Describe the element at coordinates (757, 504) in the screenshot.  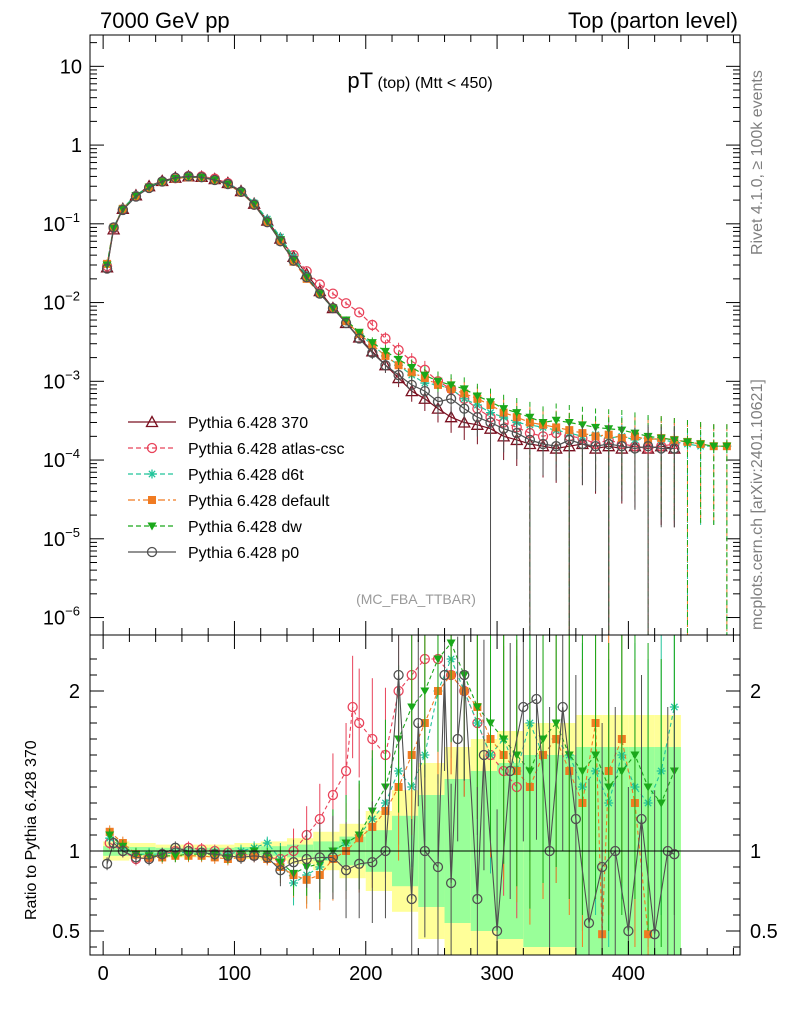
I see `mcplots-label: mcplots.cern.ch [arXiv:2401.10621]` at that location.